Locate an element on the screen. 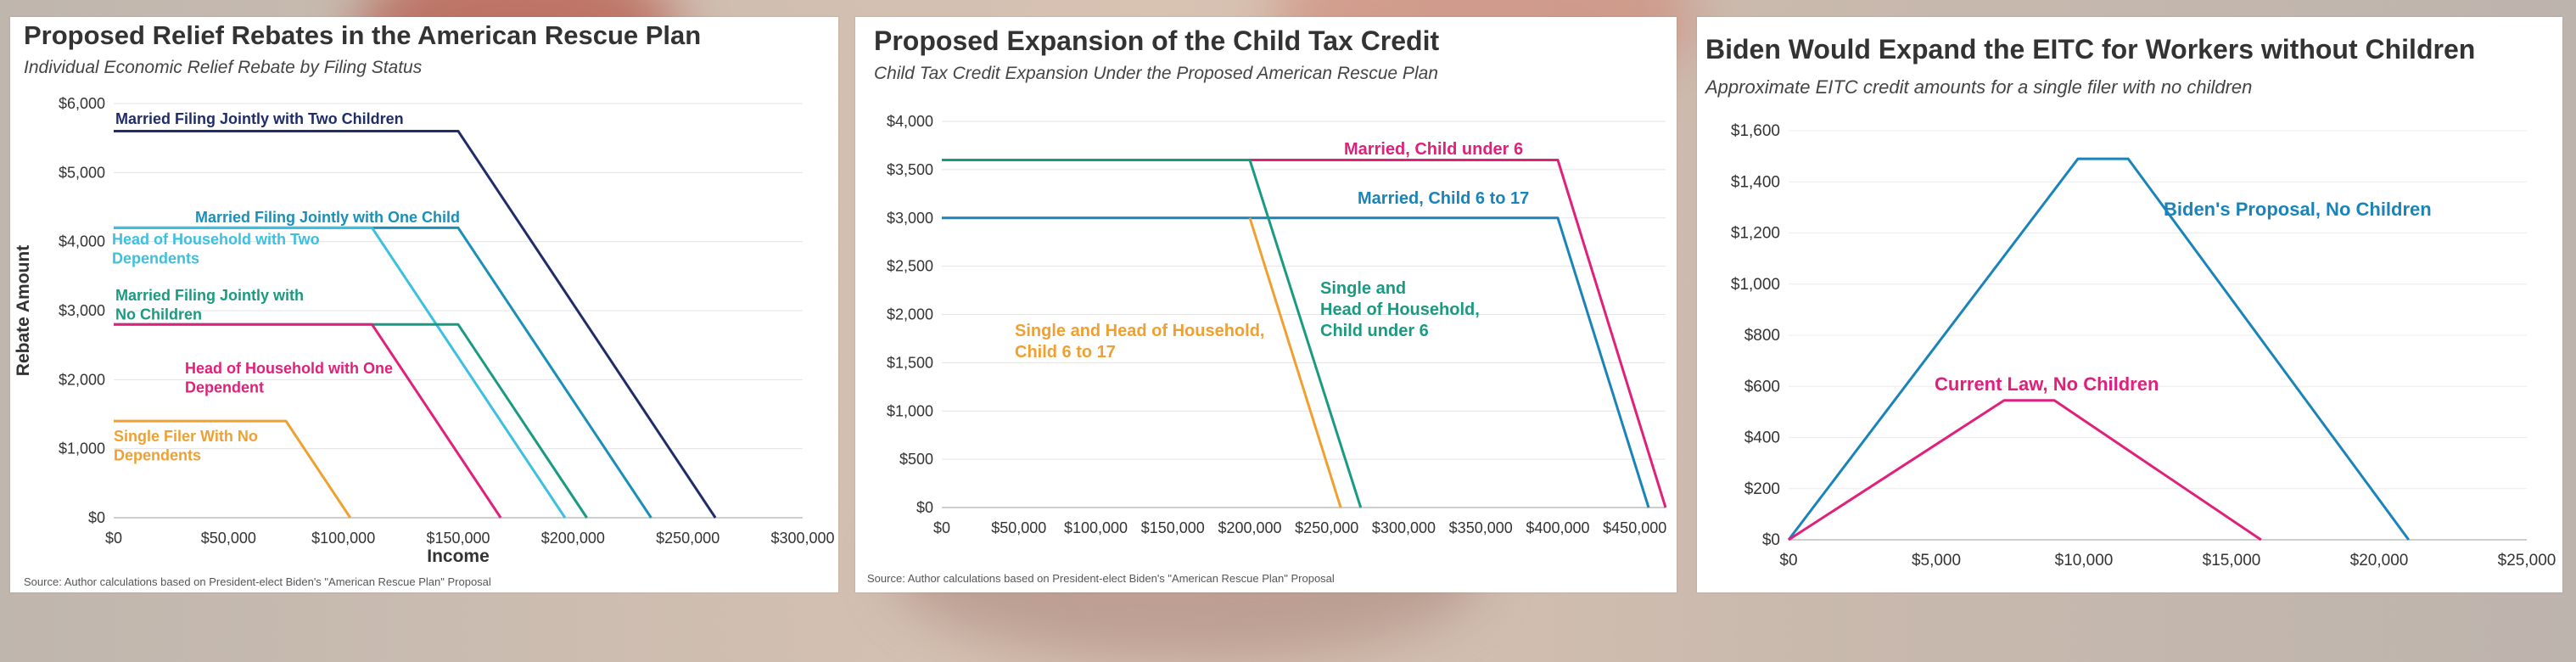 The width and height of the screenshot is (2576, 662). y-tick-label: $1,200 is located at coordinates (1756, 234).